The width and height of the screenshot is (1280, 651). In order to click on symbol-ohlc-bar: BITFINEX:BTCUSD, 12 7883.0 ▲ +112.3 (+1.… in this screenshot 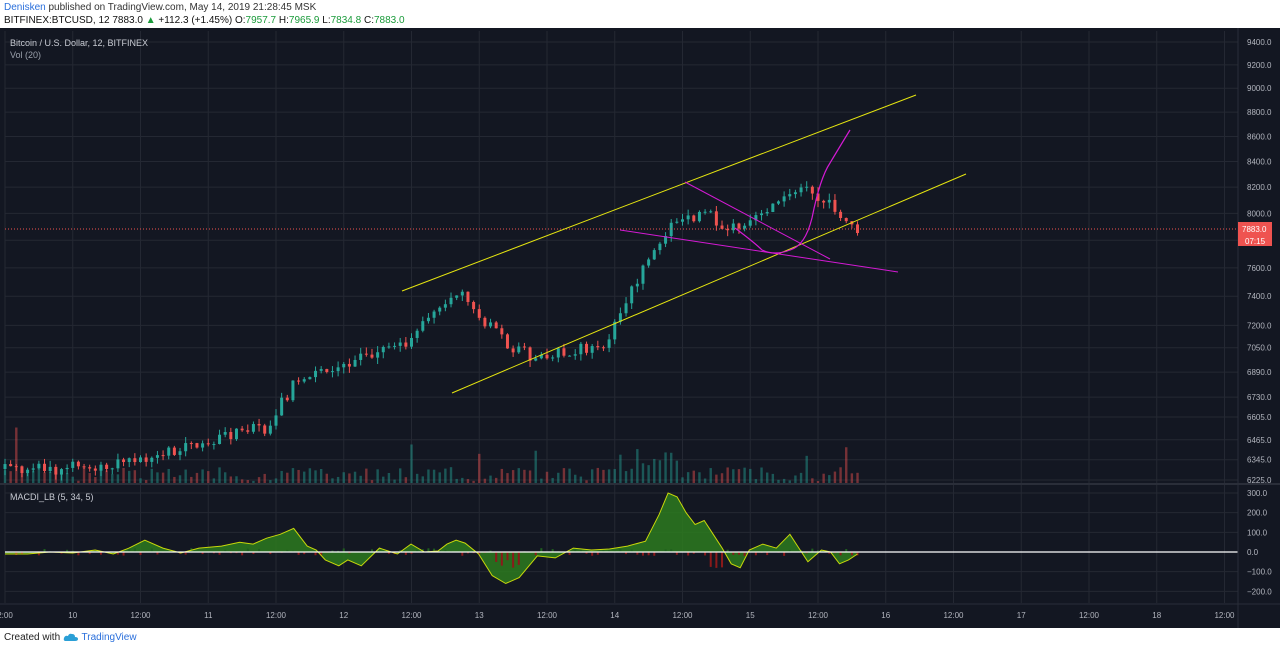, I will do `click(204, 20)`.